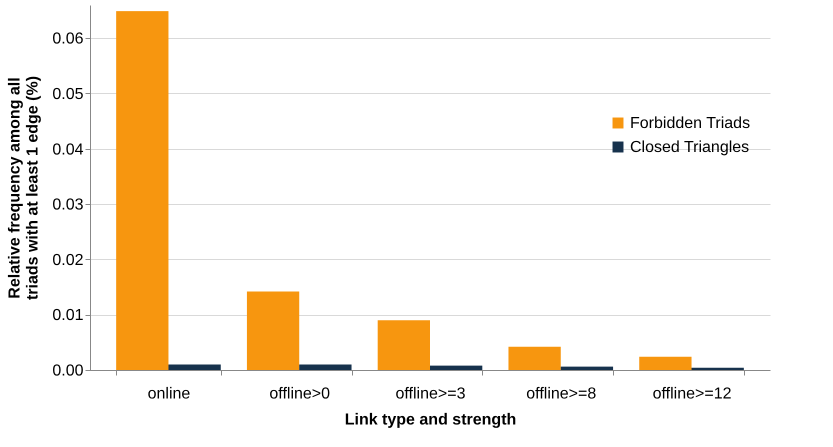 The width and height of the screenshot is (833, 447). Describe the element at coordinates (561, 394) in the screenshot. I see `x-tick-label: offline>=8` at that location.